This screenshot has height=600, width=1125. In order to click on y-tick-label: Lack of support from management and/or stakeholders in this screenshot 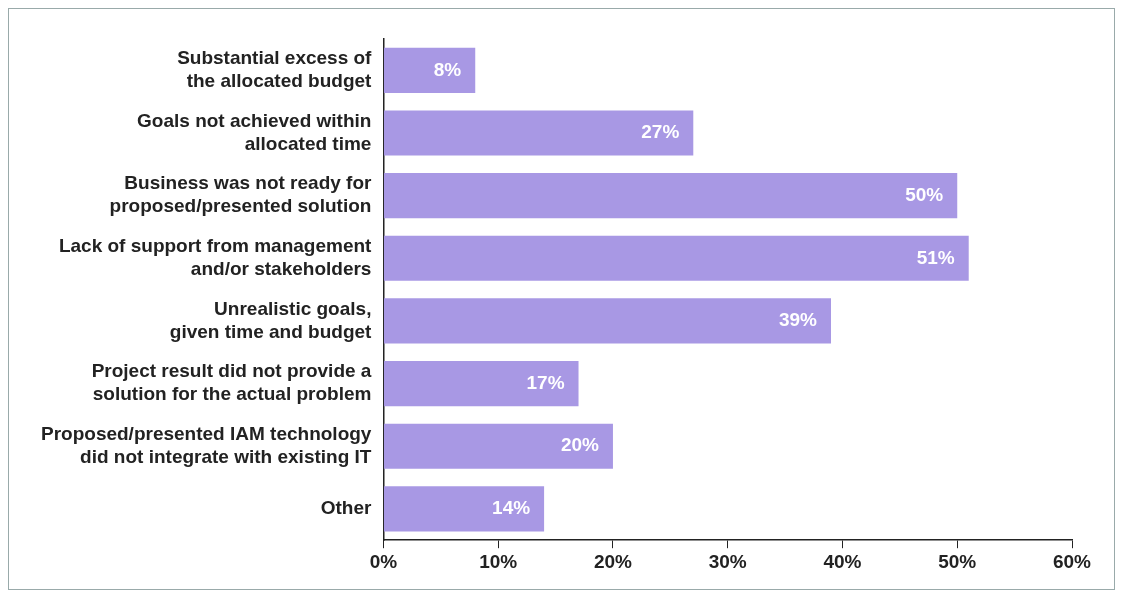, I will do `click(215, 257)`.